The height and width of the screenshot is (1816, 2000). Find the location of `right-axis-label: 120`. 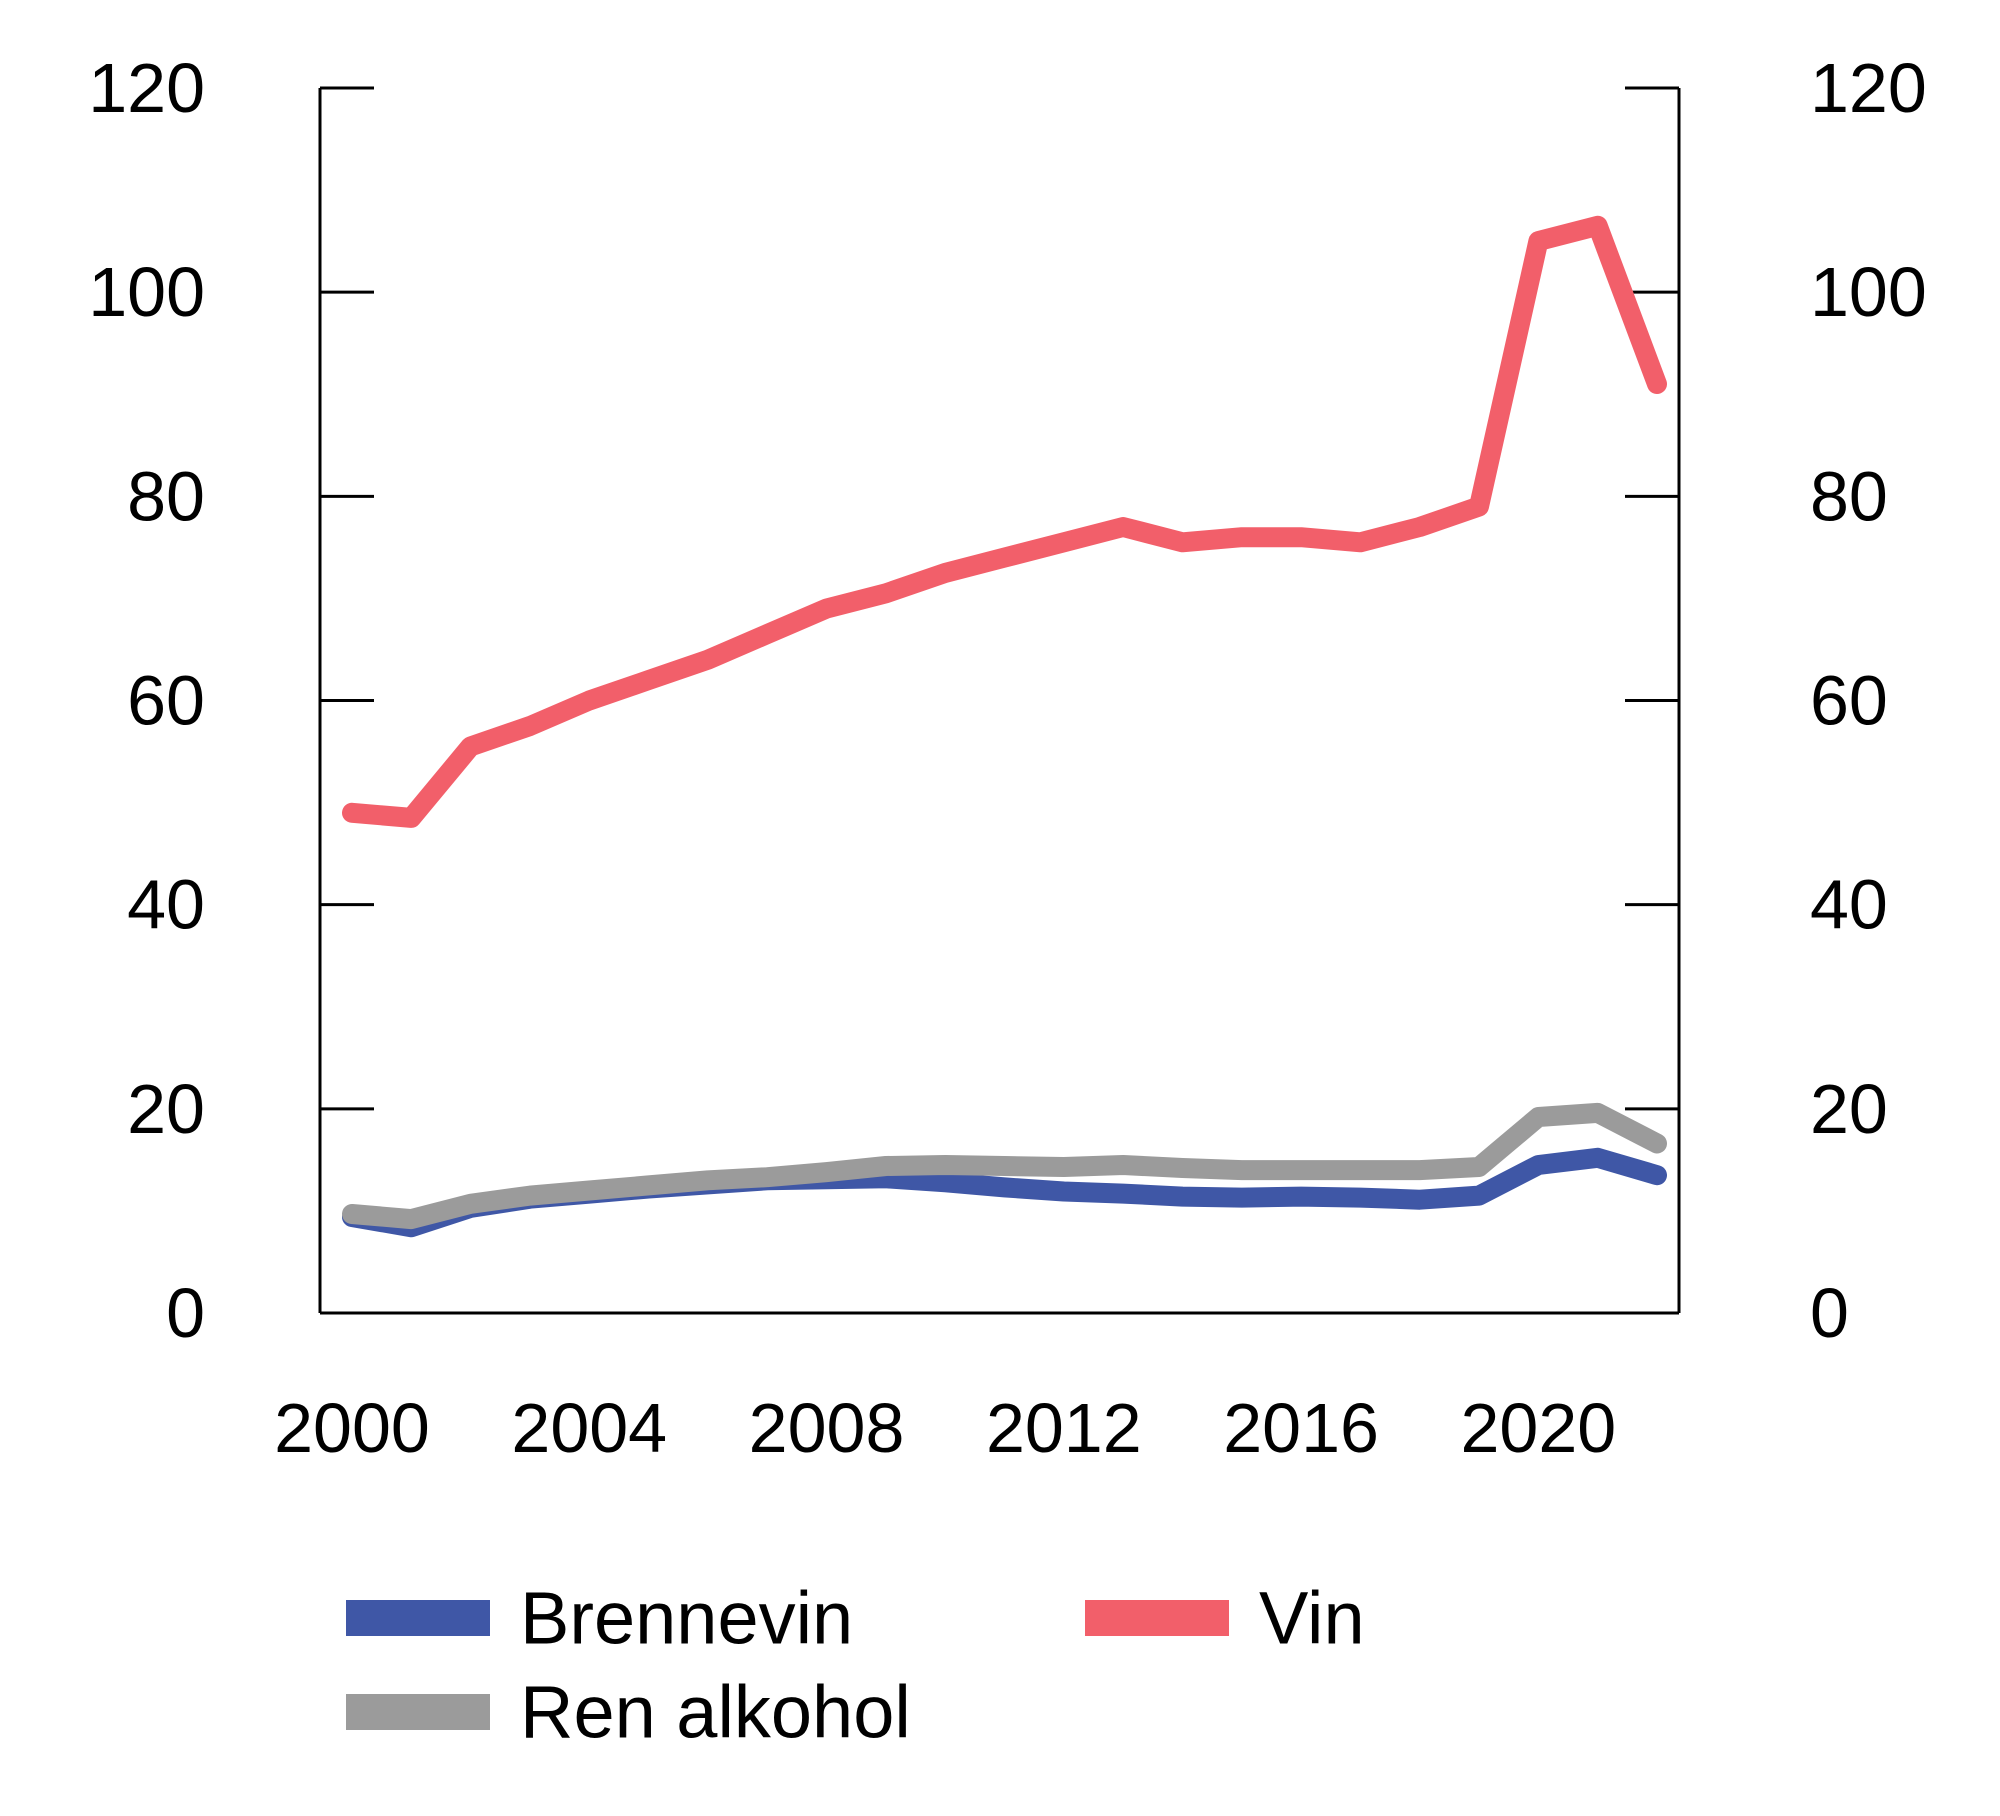

right-axis-label: 120 is located at coordinates (1868, 88).